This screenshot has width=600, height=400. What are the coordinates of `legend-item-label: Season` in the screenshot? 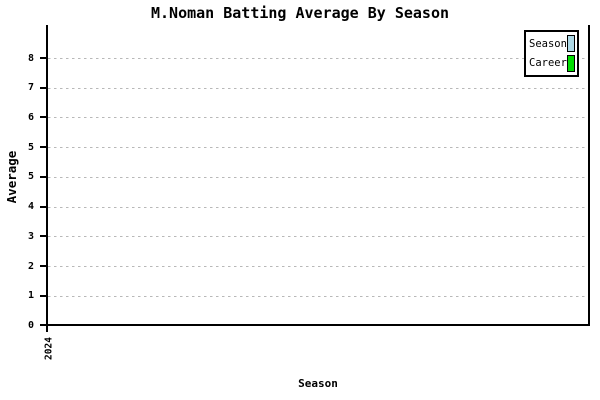 It's located at (548, 43).